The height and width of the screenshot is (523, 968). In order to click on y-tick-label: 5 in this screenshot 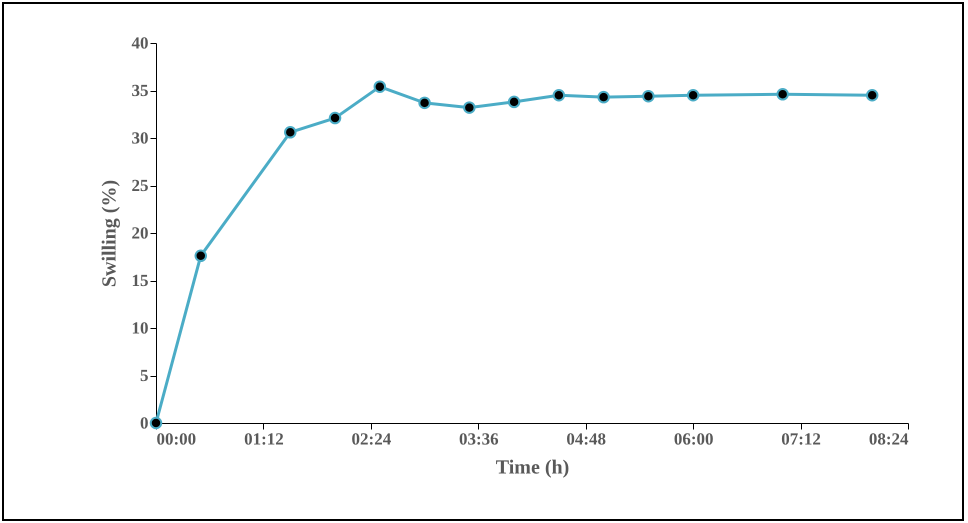, I will do `click(144, 375)`.